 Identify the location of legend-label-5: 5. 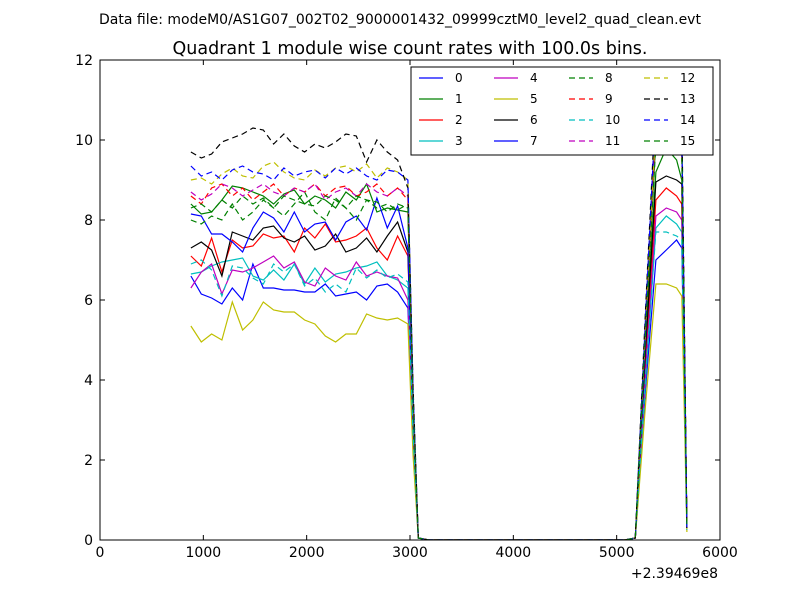
(534, 99).